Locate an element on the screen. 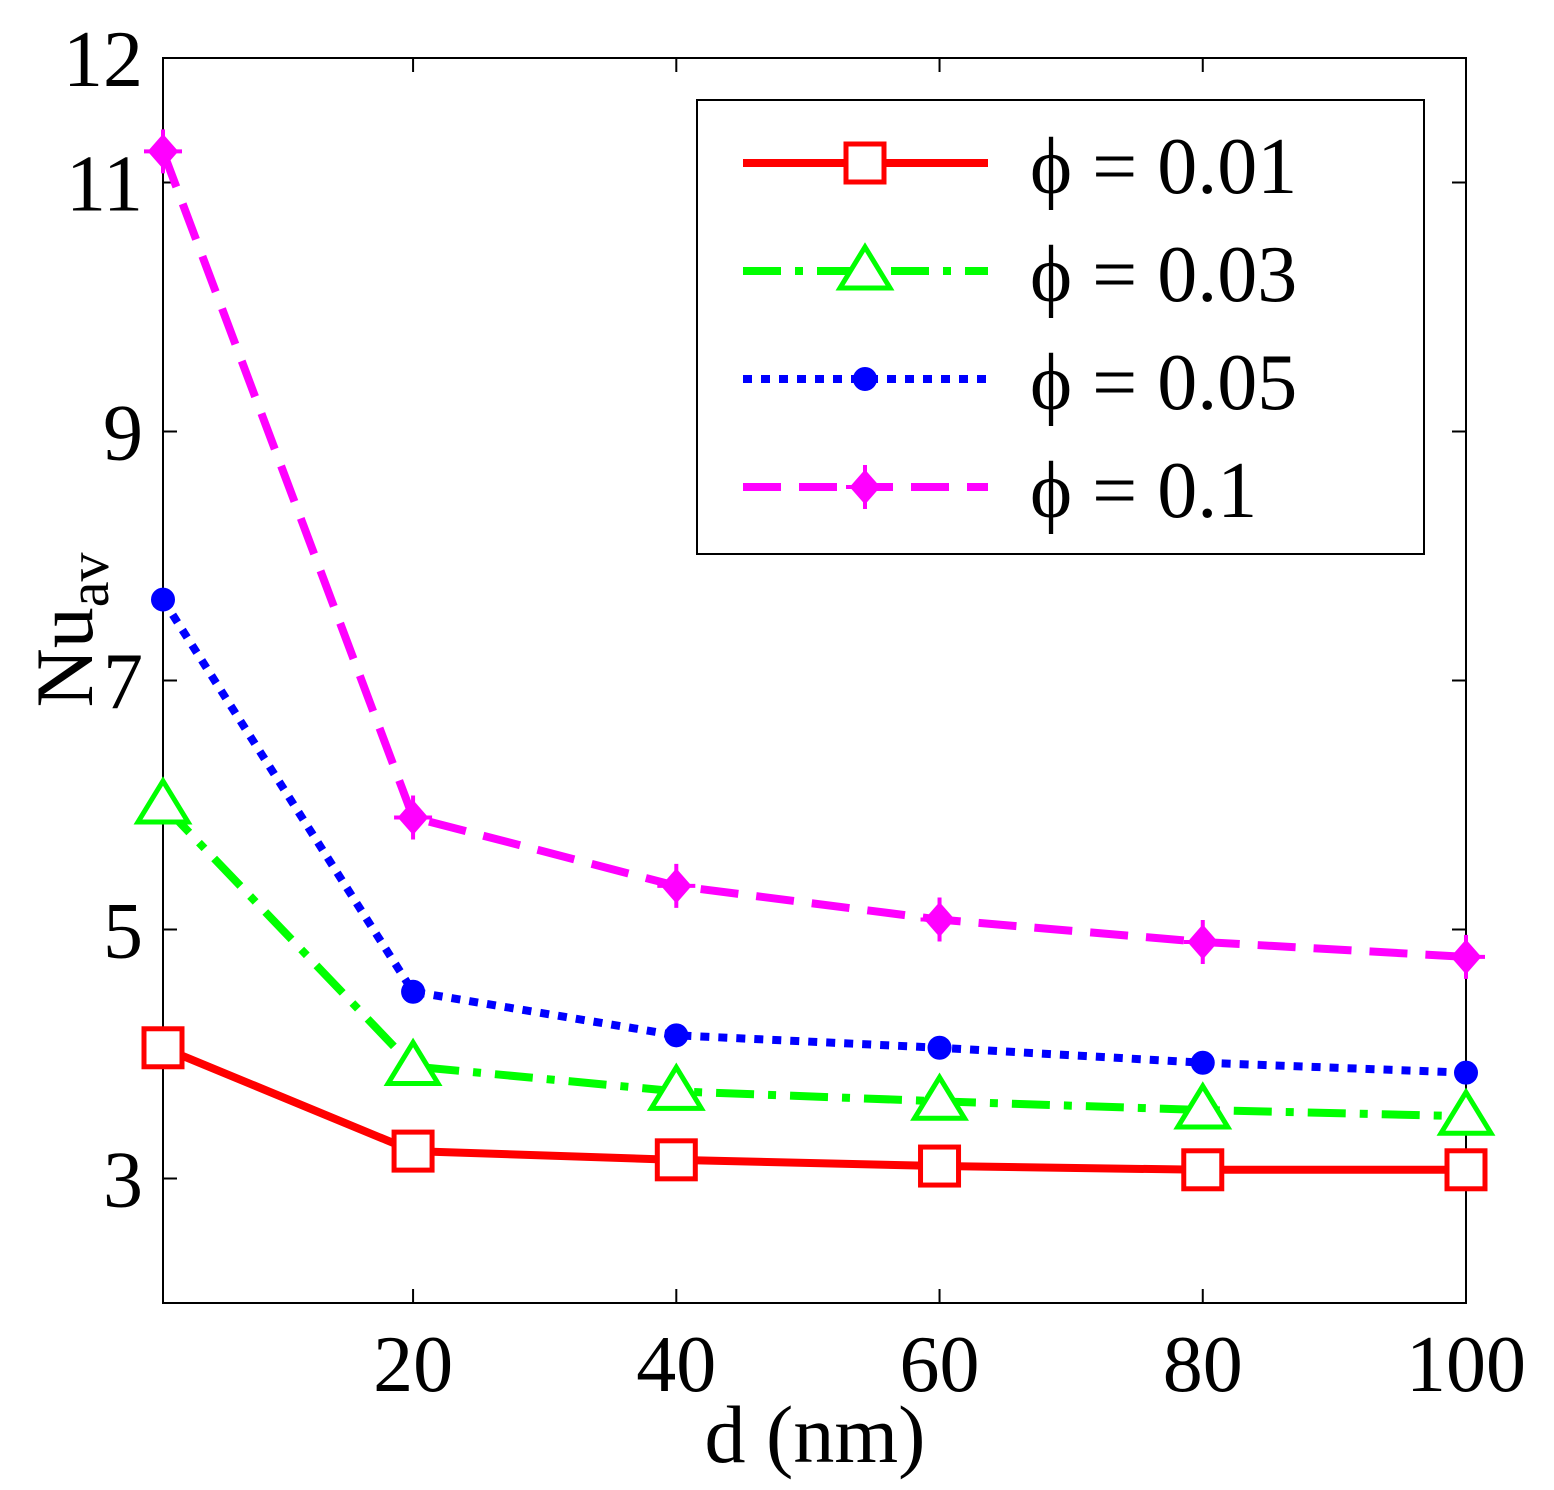  legend-label: ϕ = 0.05 is located at coordinates (1163, 383).